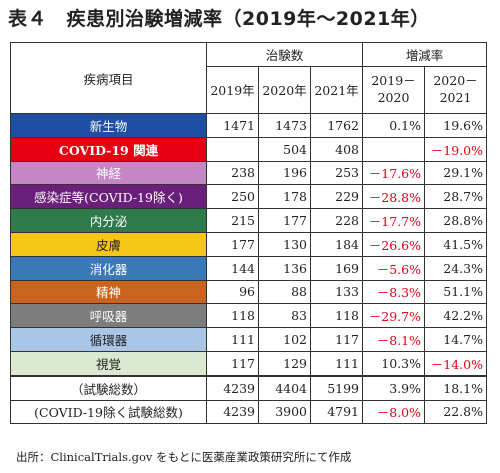 This screenshot has height=473, width=500. Describe the element at coordinates (455, 90) in the screenshot. I see `header-rate-2020-2021: 2020－ 2021` at that location.